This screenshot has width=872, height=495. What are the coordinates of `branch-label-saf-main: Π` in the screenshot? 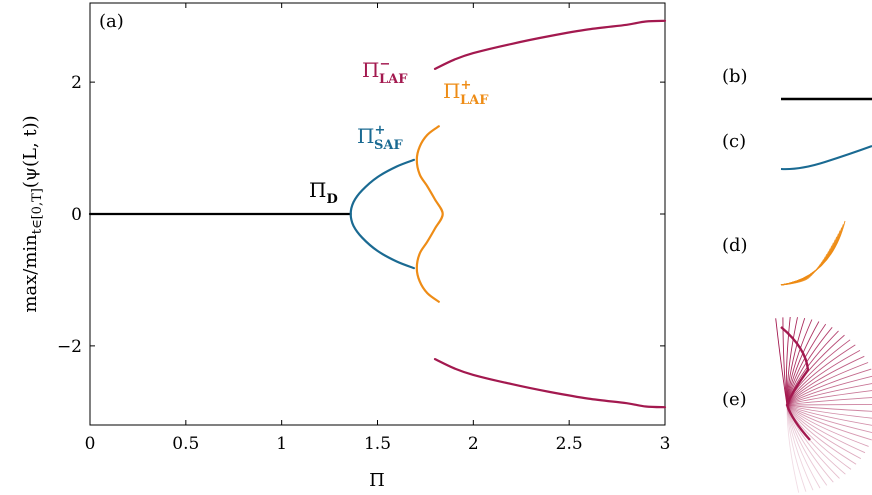 It's located at (365, 136).